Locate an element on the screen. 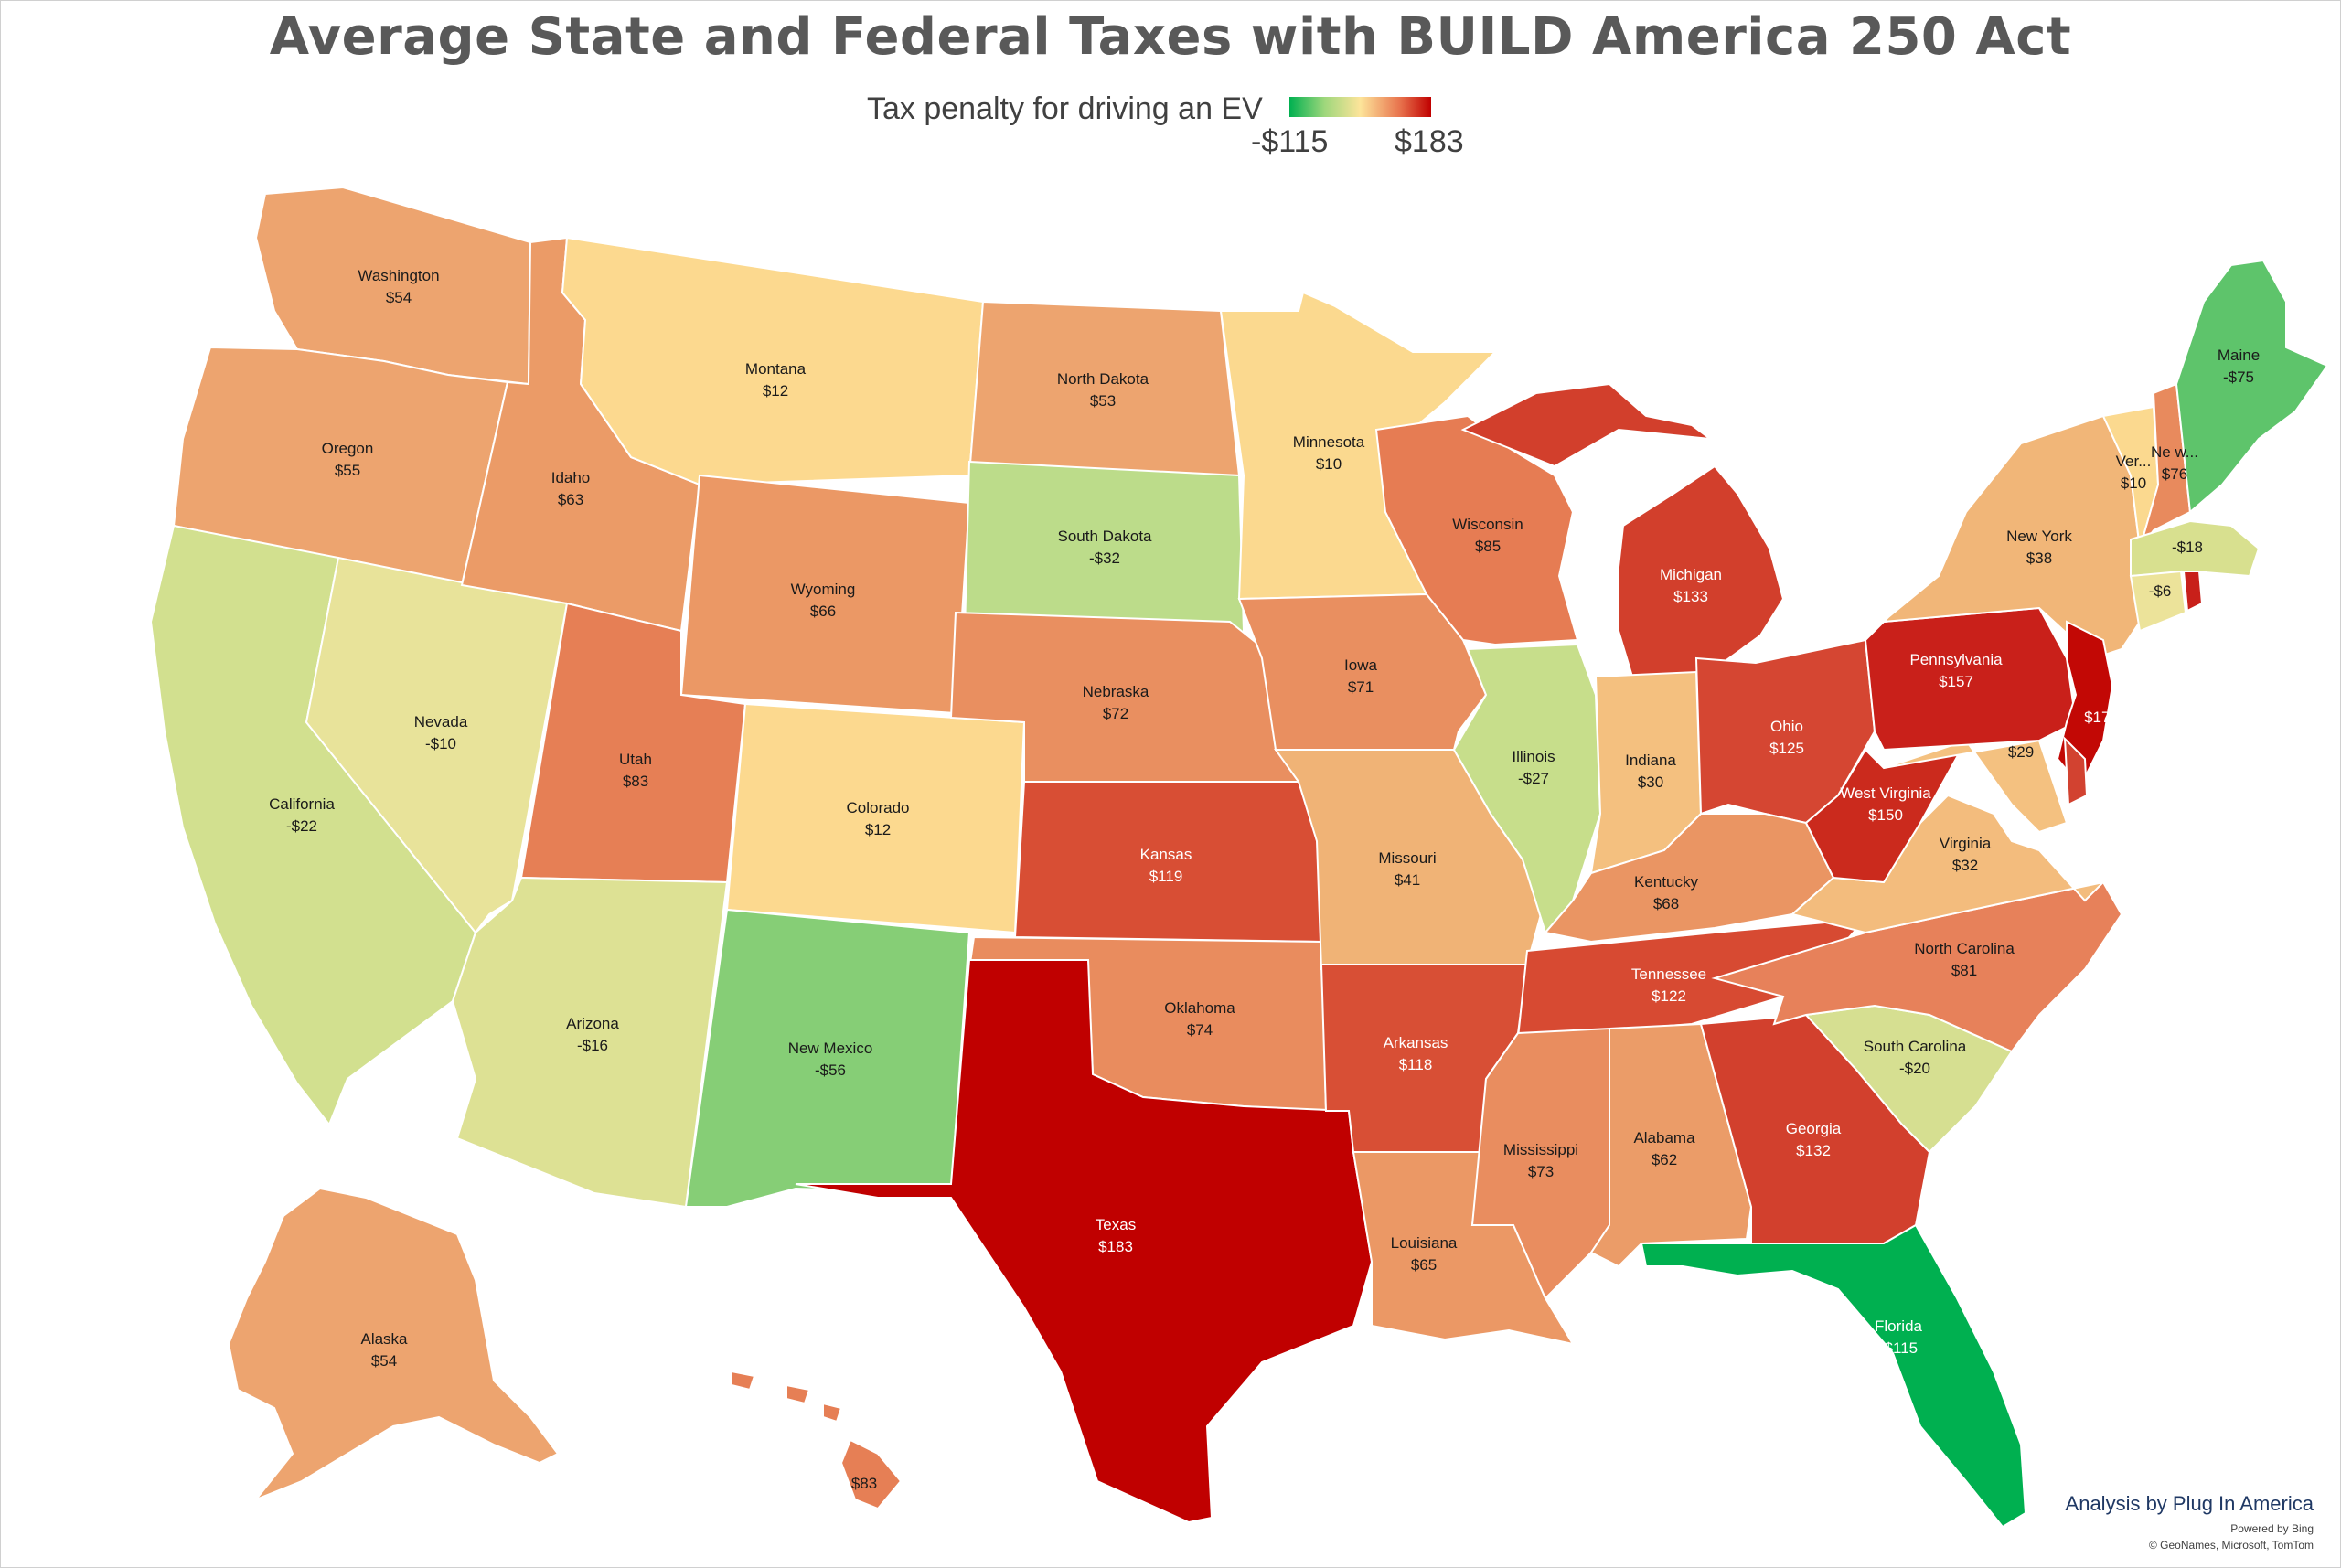  state-name-label: Louisiana is located at coordinates (1424, 1243).